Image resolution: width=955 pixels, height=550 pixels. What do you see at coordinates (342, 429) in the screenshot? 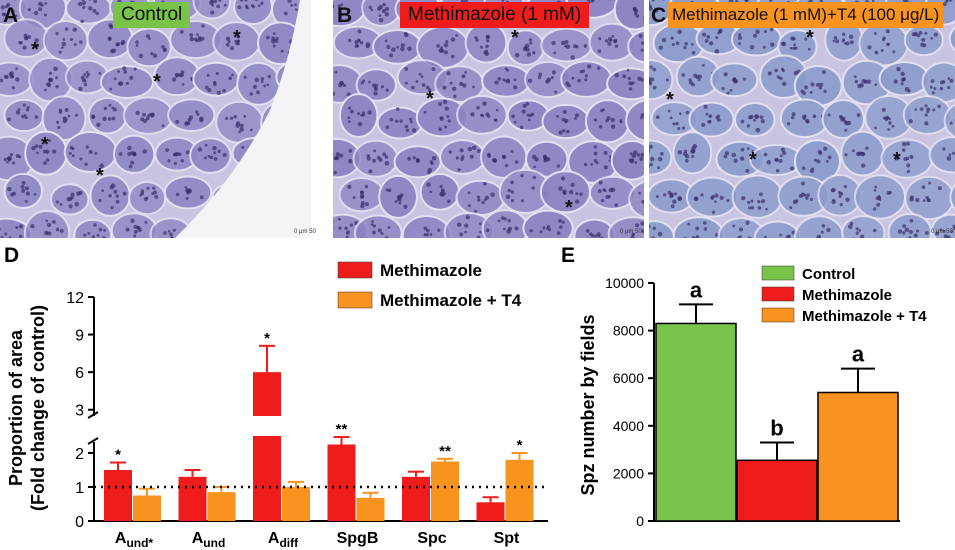
I see `significance-marker: **` at bounding box center [342, 429].